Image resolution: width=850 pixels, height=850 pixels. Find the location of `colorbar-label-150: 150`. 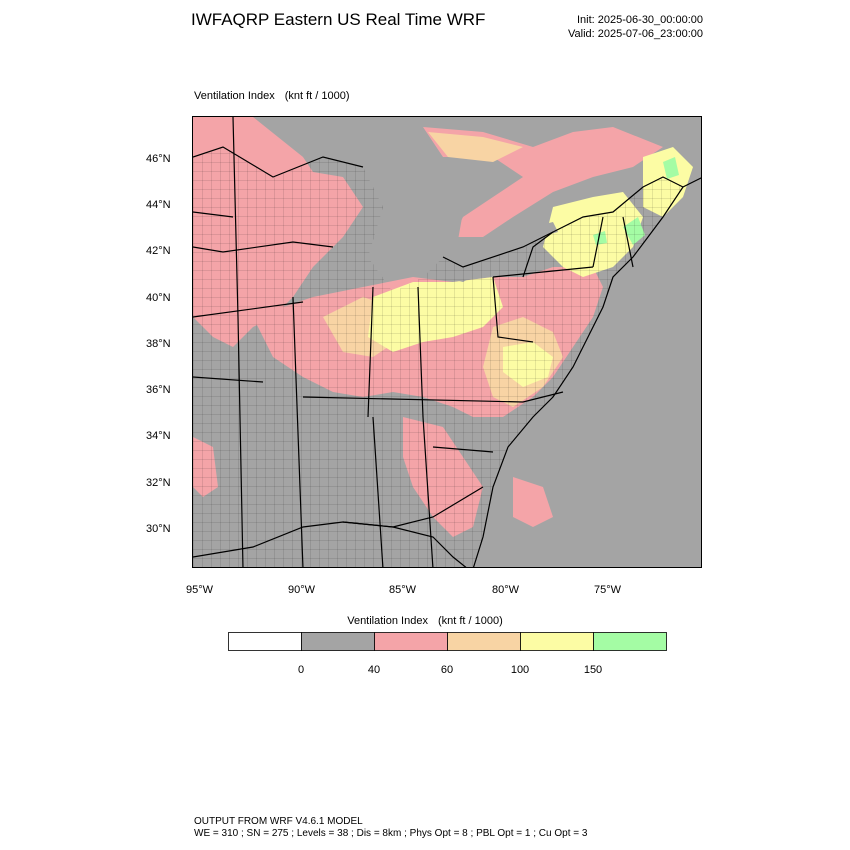

colorbar-label-150: 150 is located at coordinates (593, 670).